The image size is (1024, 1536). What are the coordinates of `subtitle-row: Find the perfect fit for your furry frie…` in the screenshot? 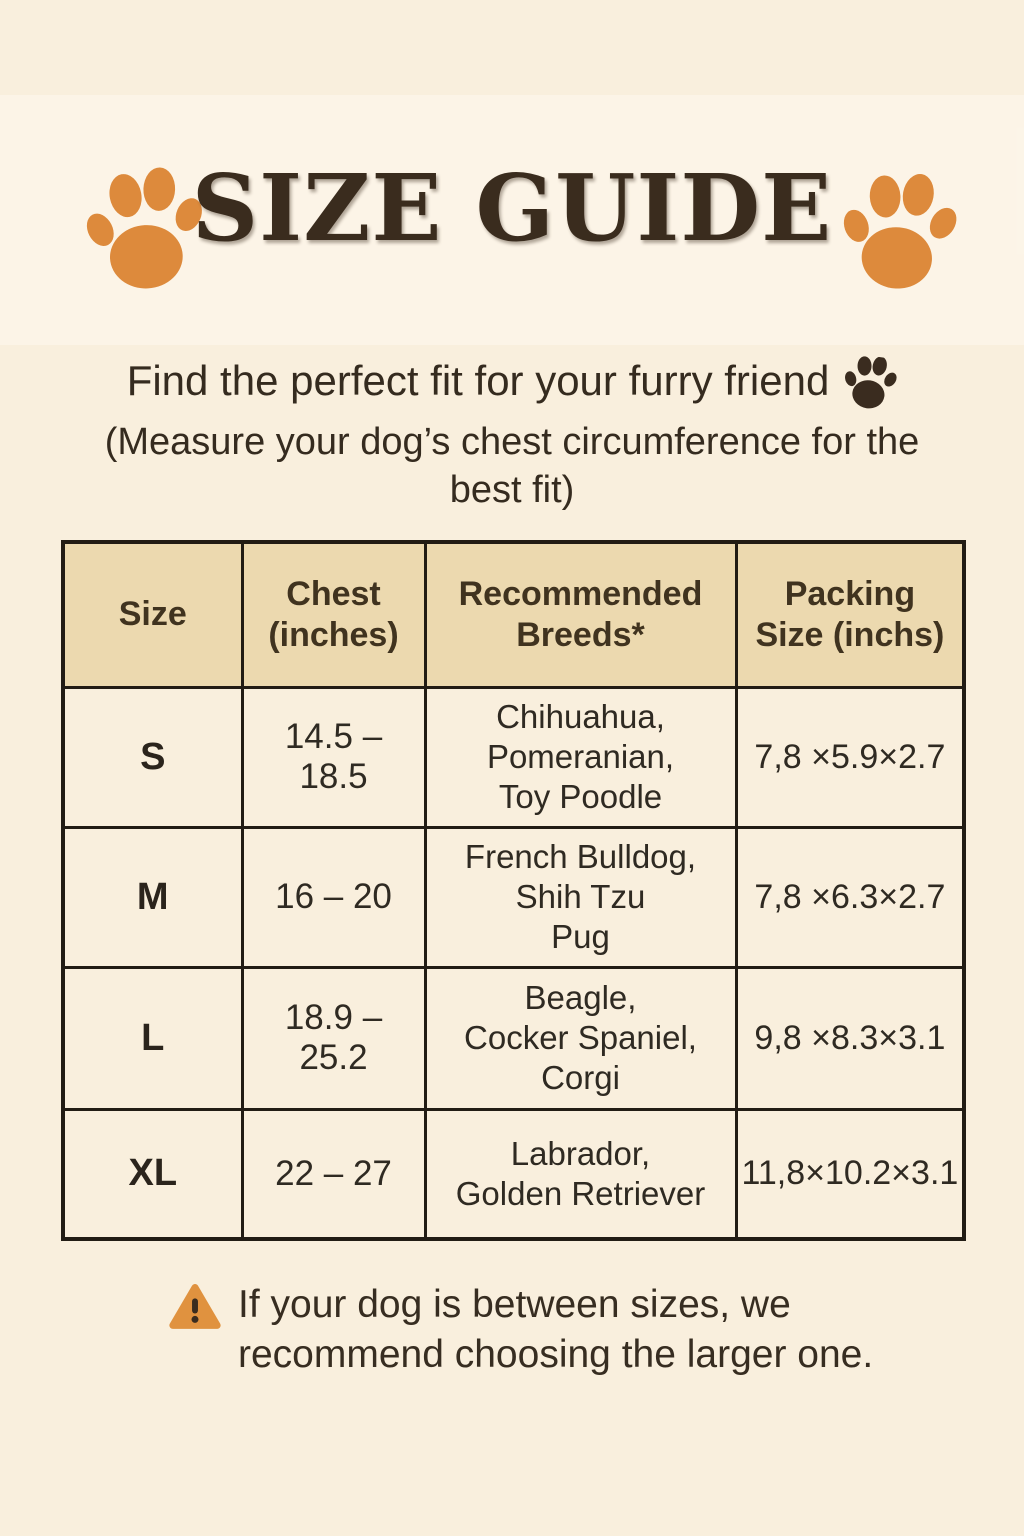 It's located at (512, 382).